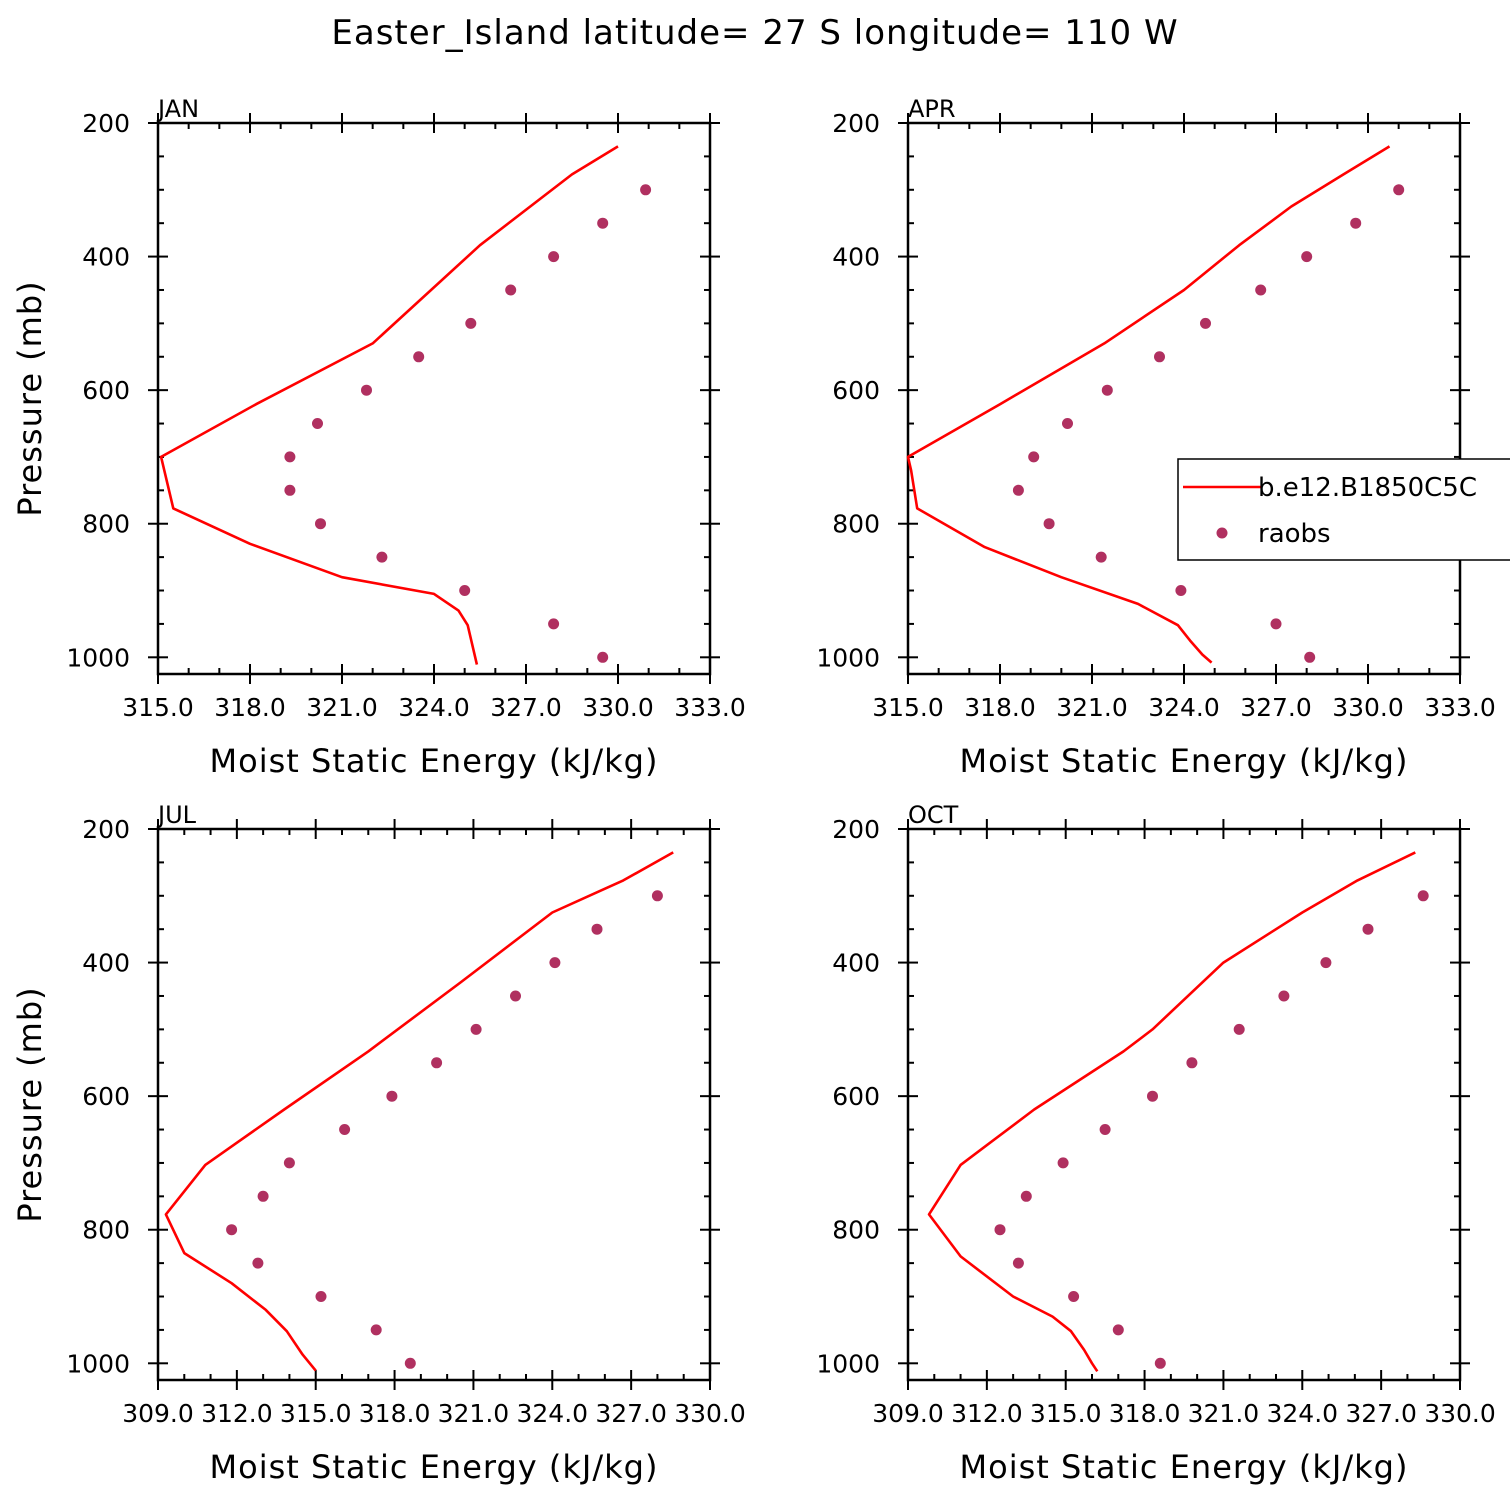 This screenshot has width=1510, height=1510. I want to click on panel-label: JAN, so click(177, 109).